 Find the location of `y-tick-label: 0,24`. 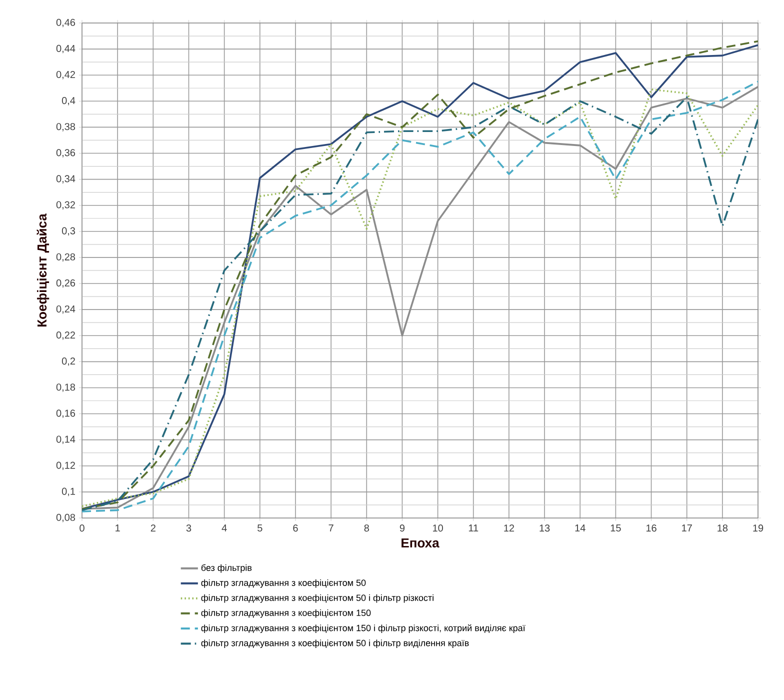

y-tick-label: 0,24 is located at coordinates (66, 309).